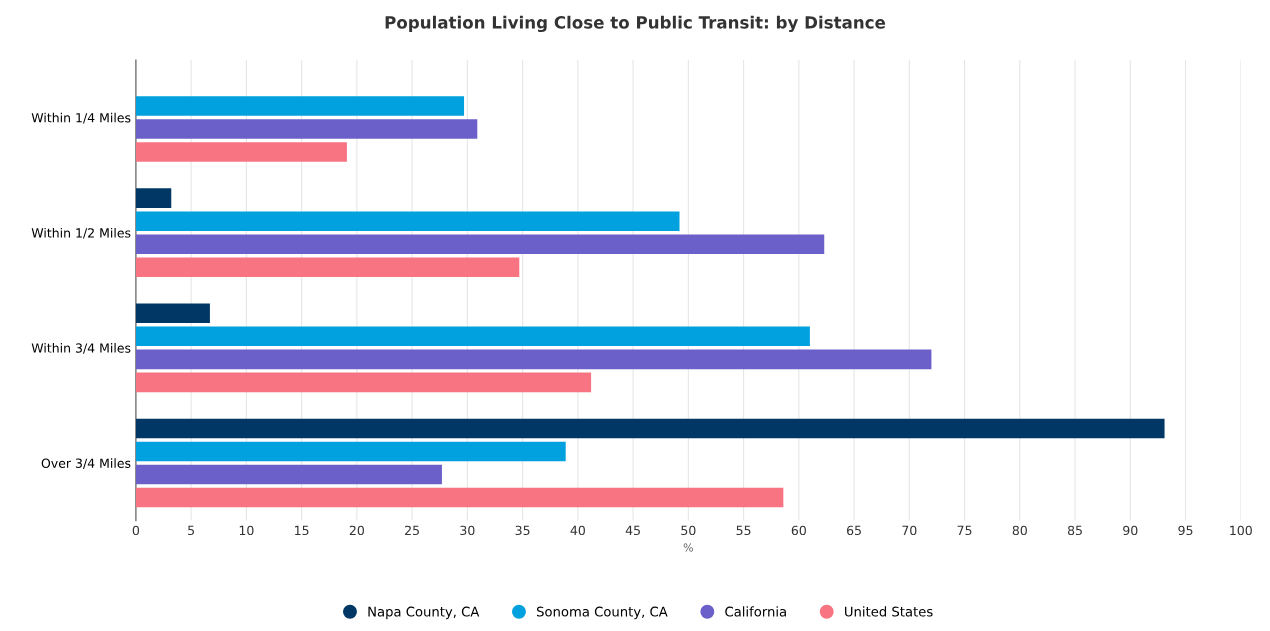 This screenshot has height=631, width=1270. What do you see at coordinates (853, 530) in the screenshot?
I see `x-tick-label: 65` at bounding box center [853, 530].